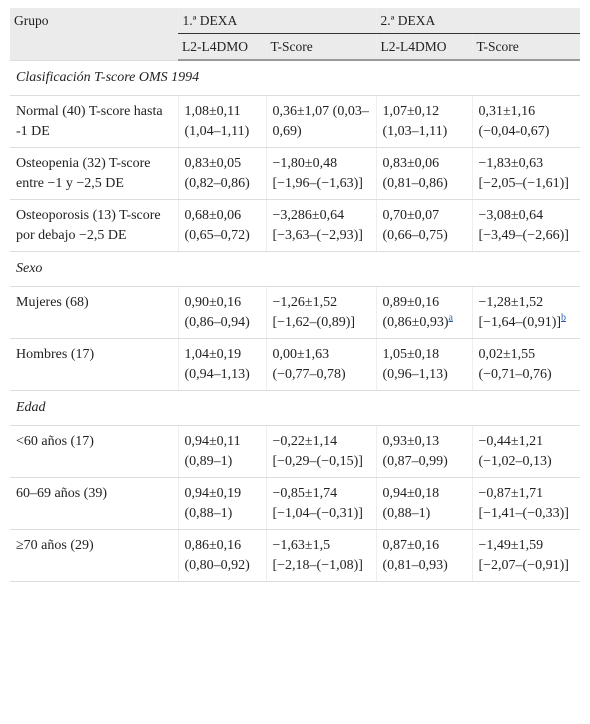 This screenshot has width=590, height=724. I want to click on table-cell: 0,87±0,16 (0,81–0,93), so click(423, 555).